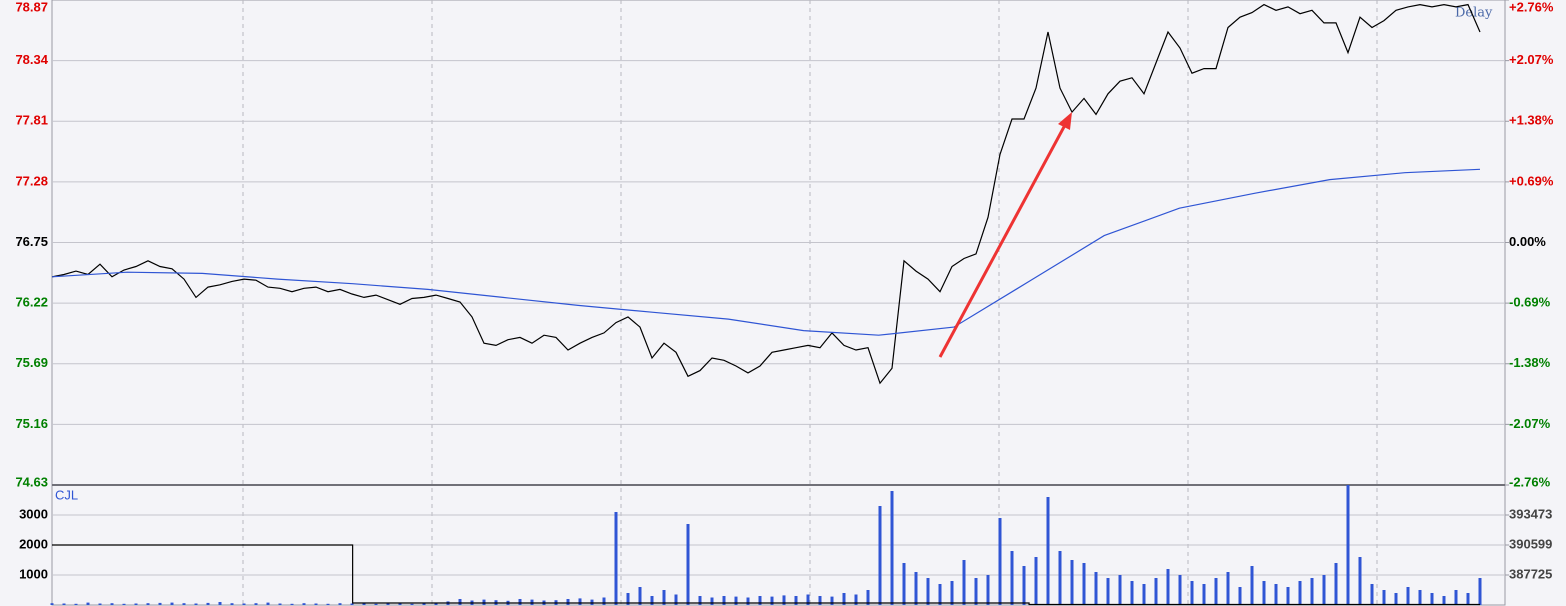 The width and height of the screenshot is (1566, 606). I want to click on y-tick-label: 77.81, so click(31, 120).